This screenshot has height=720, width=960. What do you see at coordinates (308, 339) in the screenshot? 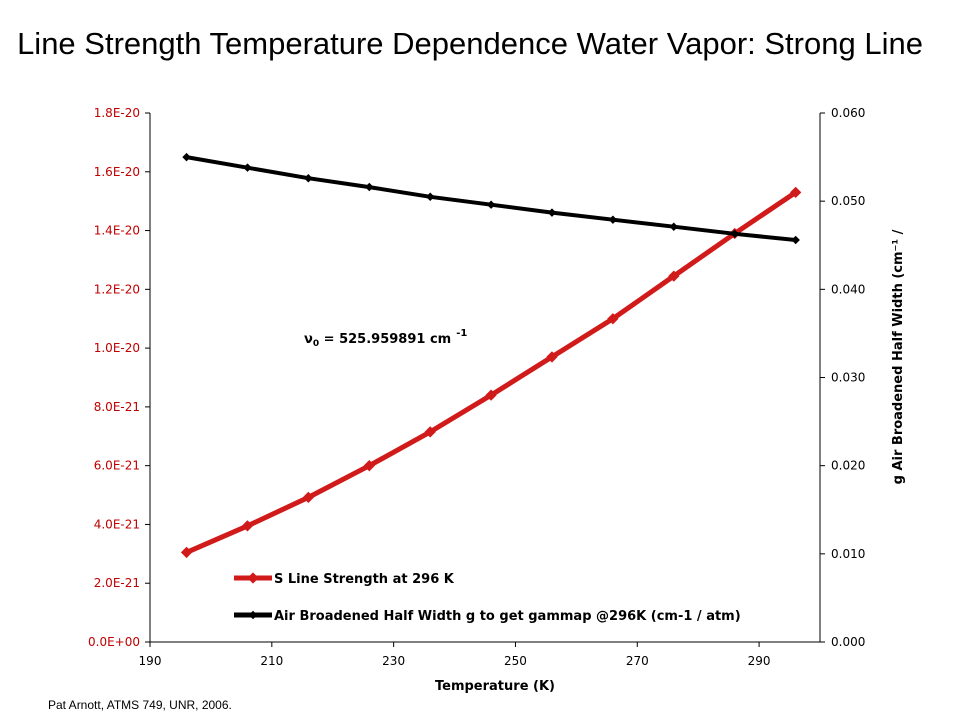
I see `annotation-nu: ν` at bounding box center [308, 339].